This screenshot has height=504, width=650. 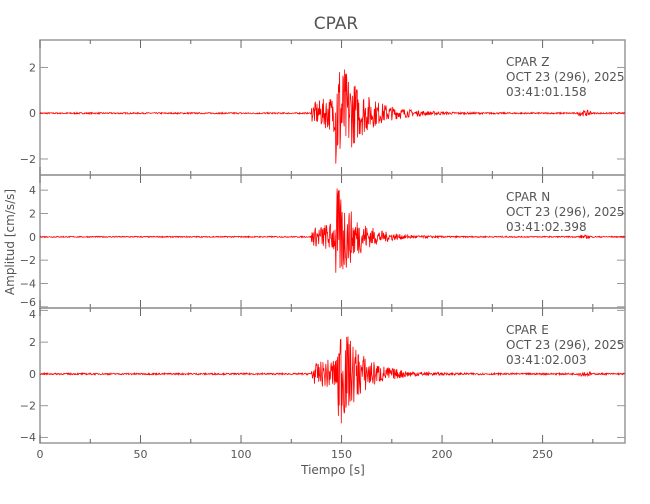 I want to click on station-label: CPAR N, so click(x=528, y=197).